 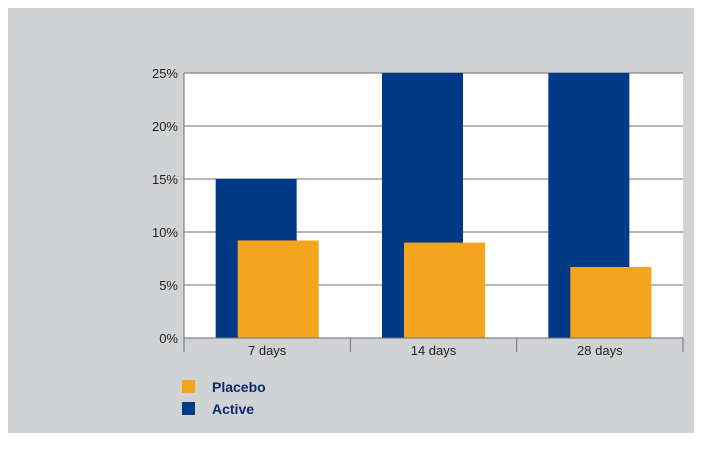 I want to click on legend-label-placebo: Placebo, so click(x=239, y=387).